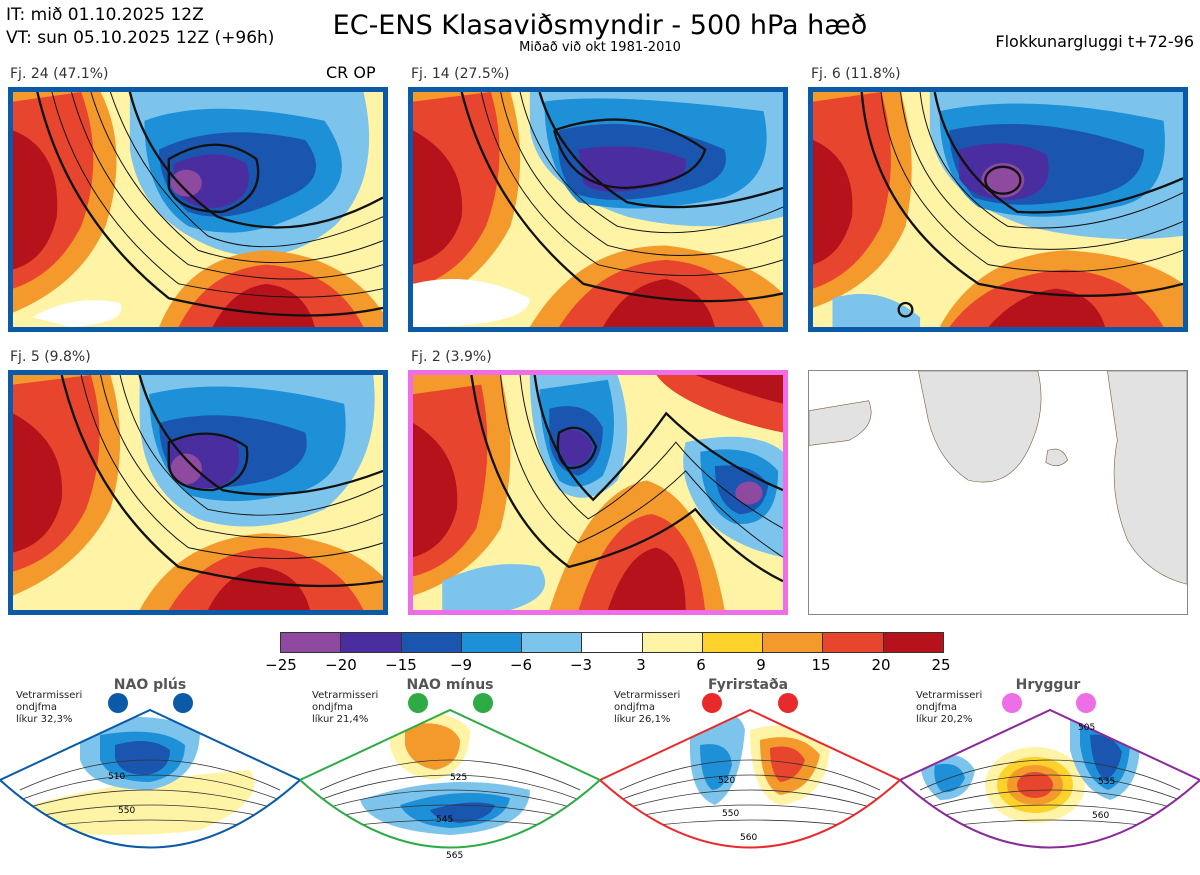 This screenshot has height=875, width=1200. I want to click on colorbar-tick: 3, so click(641, 665).